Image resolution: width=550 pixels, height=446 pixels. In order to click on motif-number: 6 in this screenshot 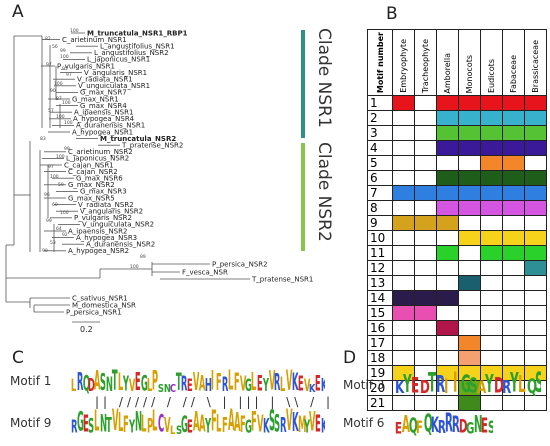, I will do `click(380, 178)`.